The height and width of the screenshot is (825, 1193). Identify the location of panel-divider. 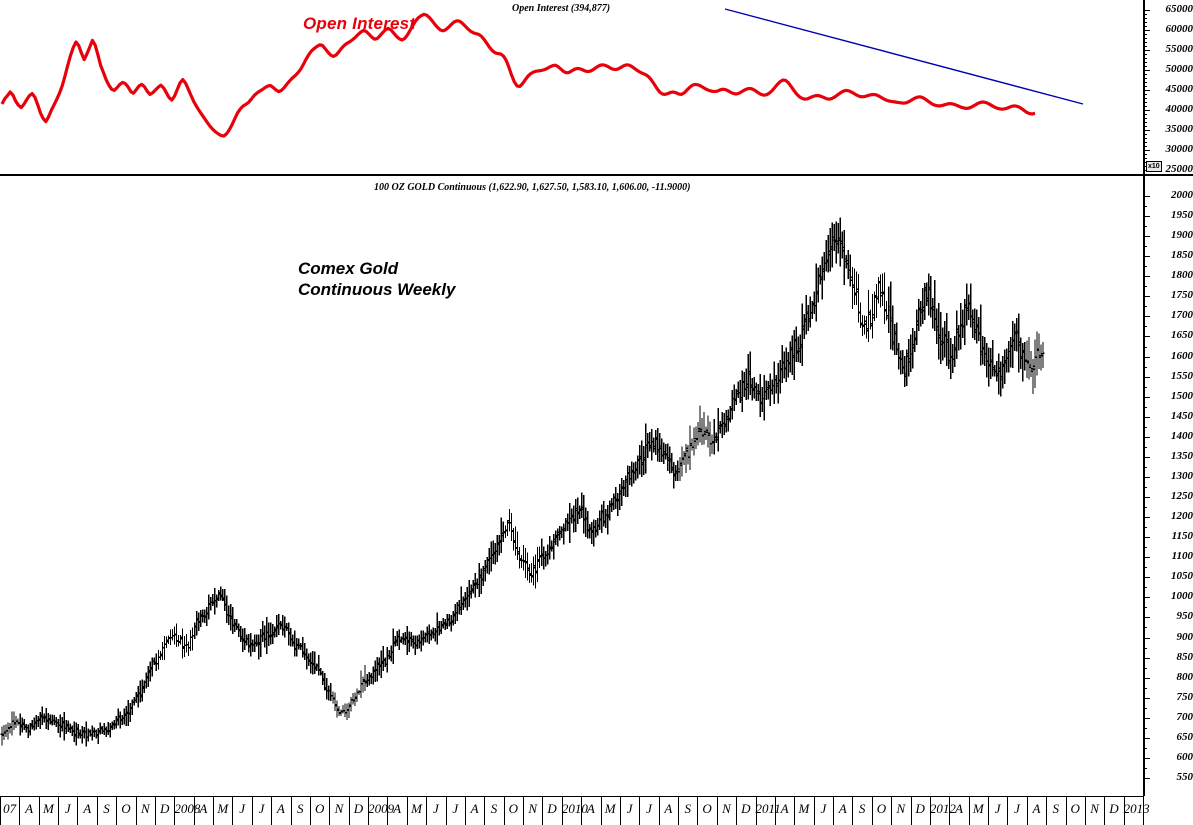
(596, 175).